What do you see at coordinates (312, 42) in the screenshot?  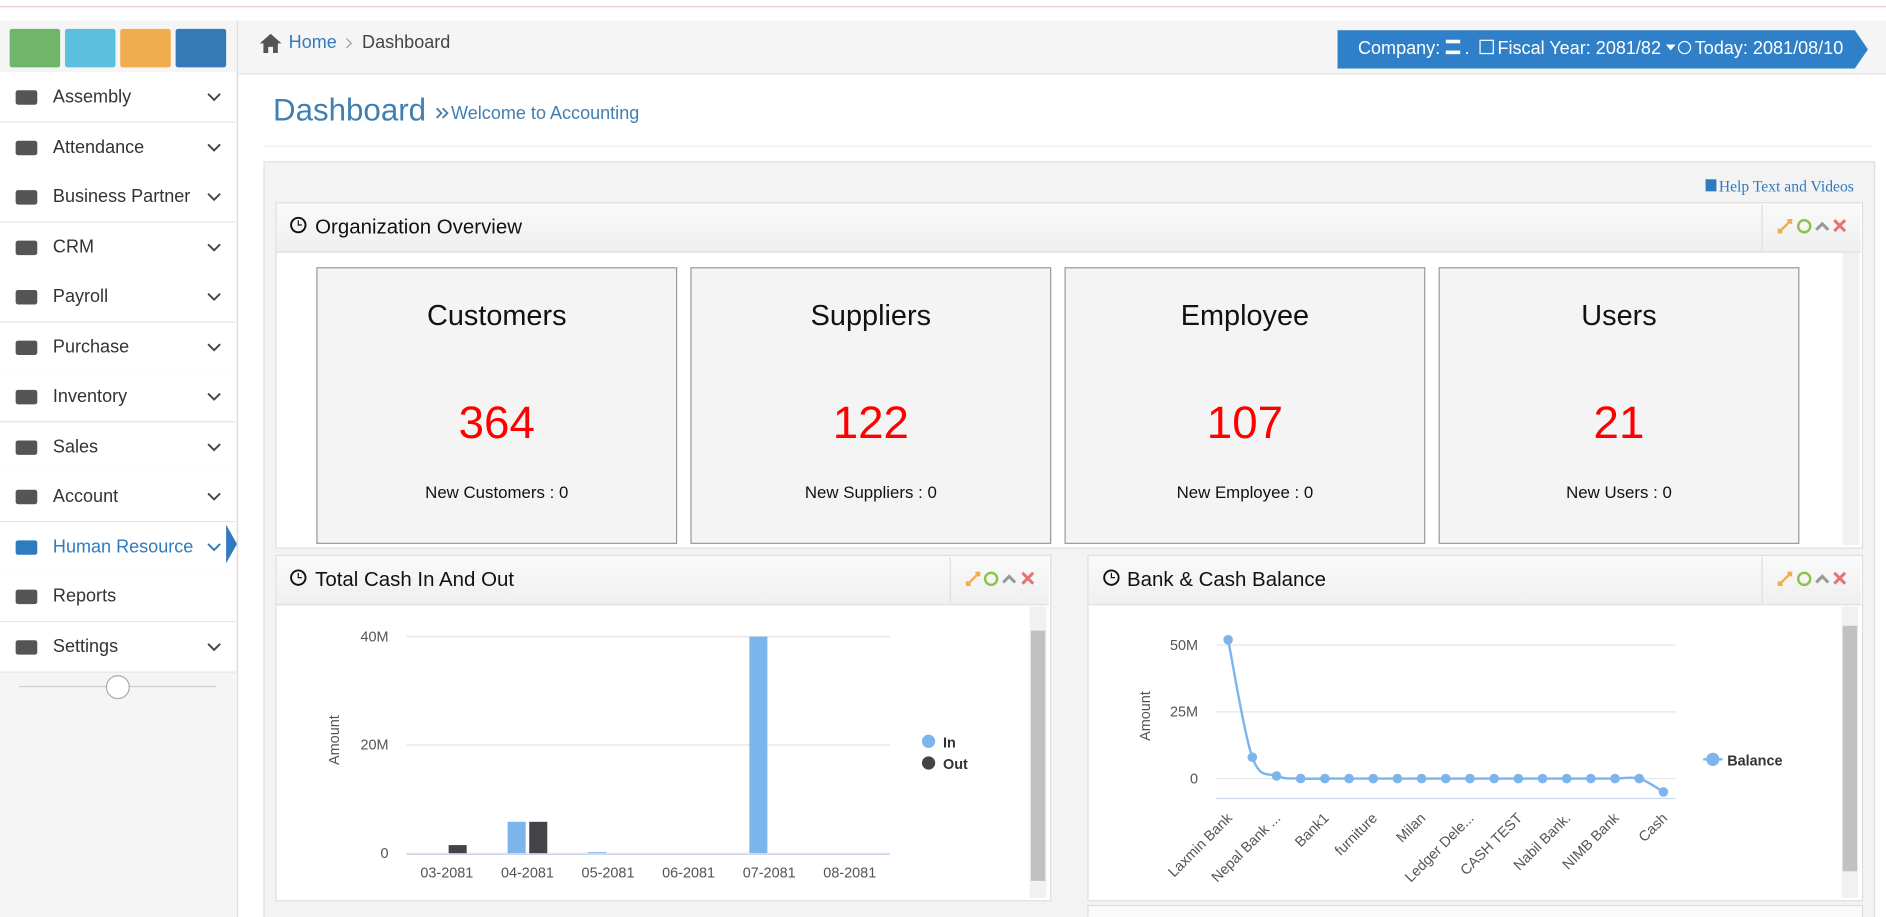 I see `breadcrumb-link: Home` at bounding box center [312, 42].